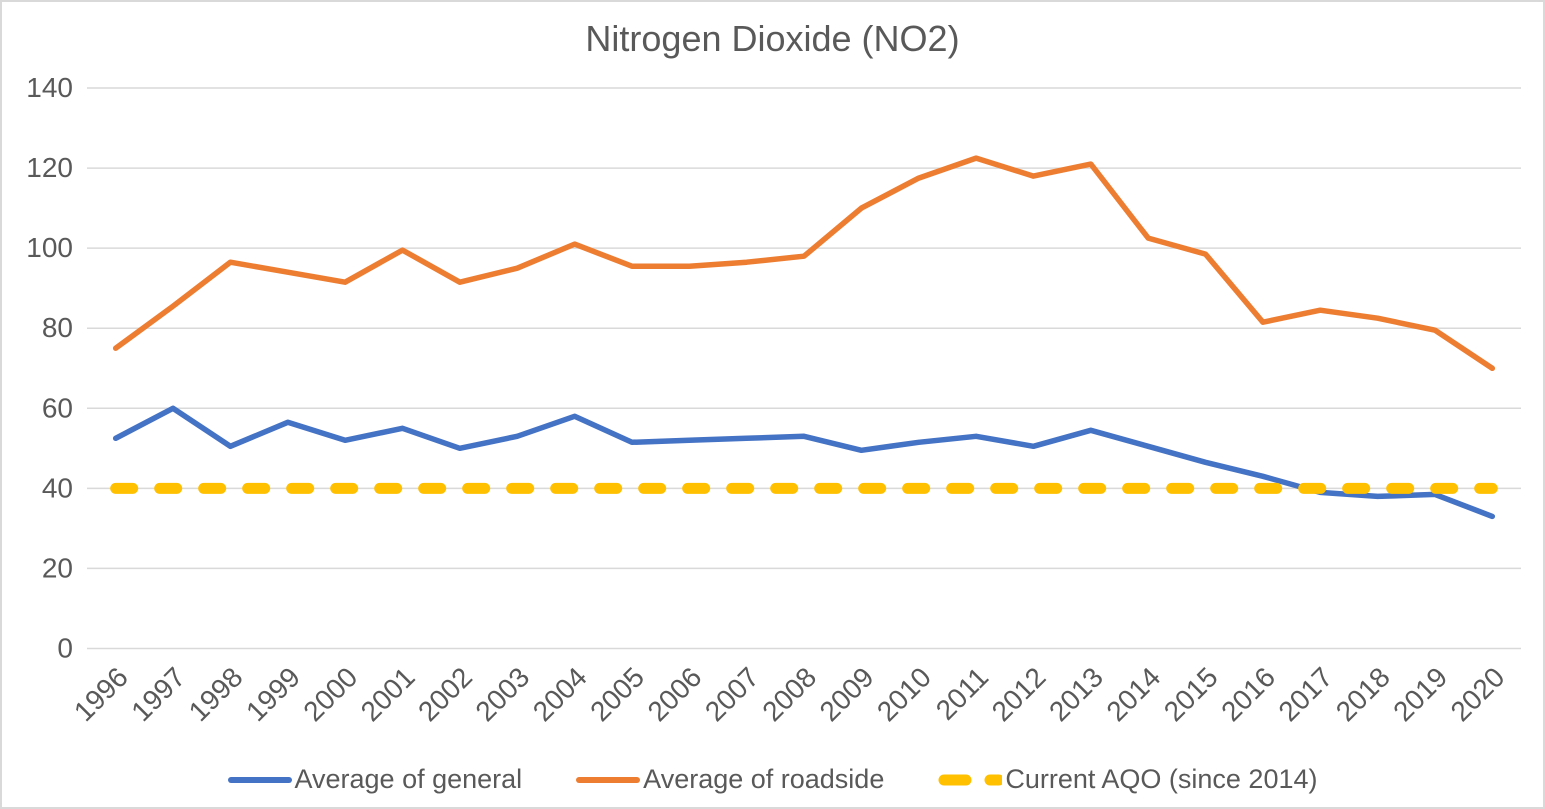 This screenshot has width=1545, height=809. Describe the element at coordinates (273, 694) in the screenshot. I see `x-tick-label-1999: 1999` at that location.